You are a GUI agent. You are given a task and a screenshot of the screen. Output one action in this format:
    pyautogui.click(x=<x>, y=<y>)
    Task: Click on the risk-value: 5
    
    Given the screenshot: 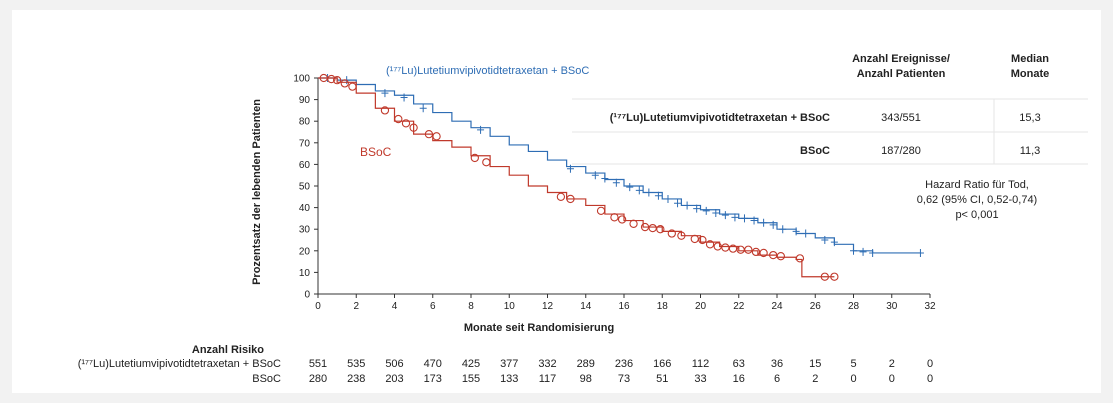 What is the action you would take?
    pyautogui.click(x=853, y=364)
    